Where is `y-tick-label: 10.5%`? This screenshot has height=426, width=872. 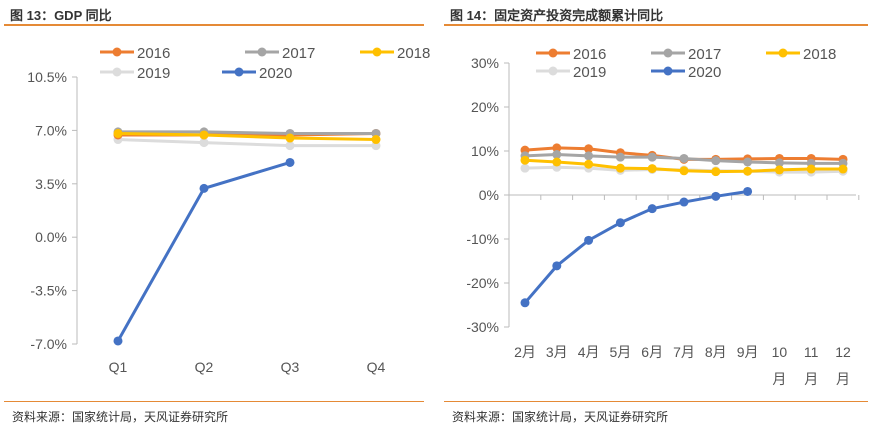 y-tick-label: 10.5% is located at coordinates (47, 77).